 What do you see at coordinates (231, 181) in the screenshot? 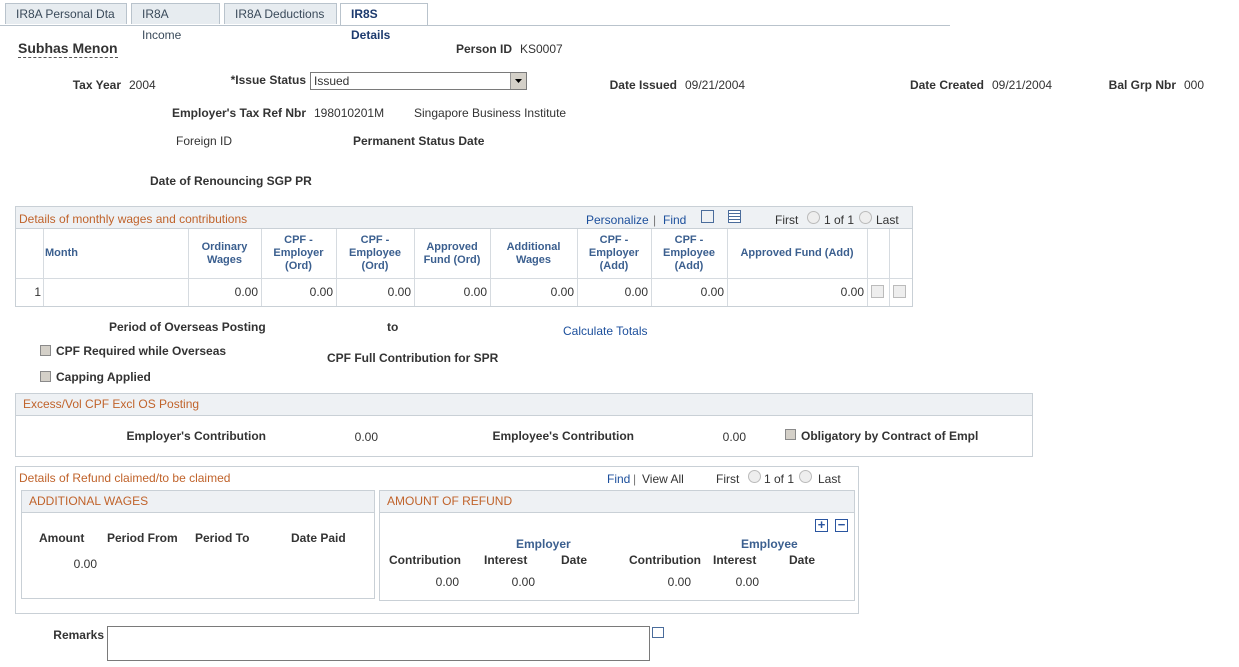
I see `label: Date of Renouncing SGP PR` at bounding box center [231, 181].